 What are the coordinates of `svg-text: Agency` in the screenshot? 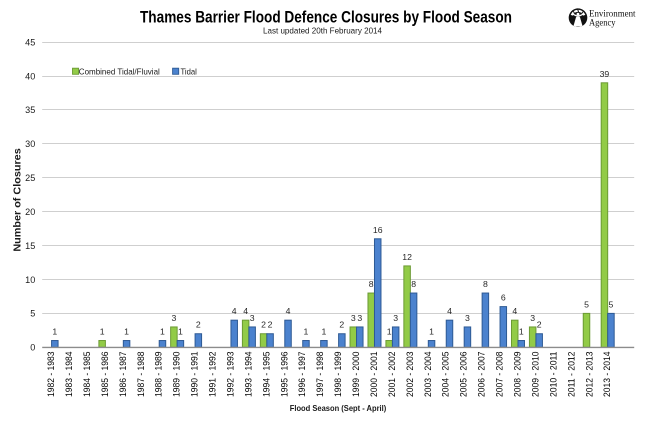 It's located at (602, 23).